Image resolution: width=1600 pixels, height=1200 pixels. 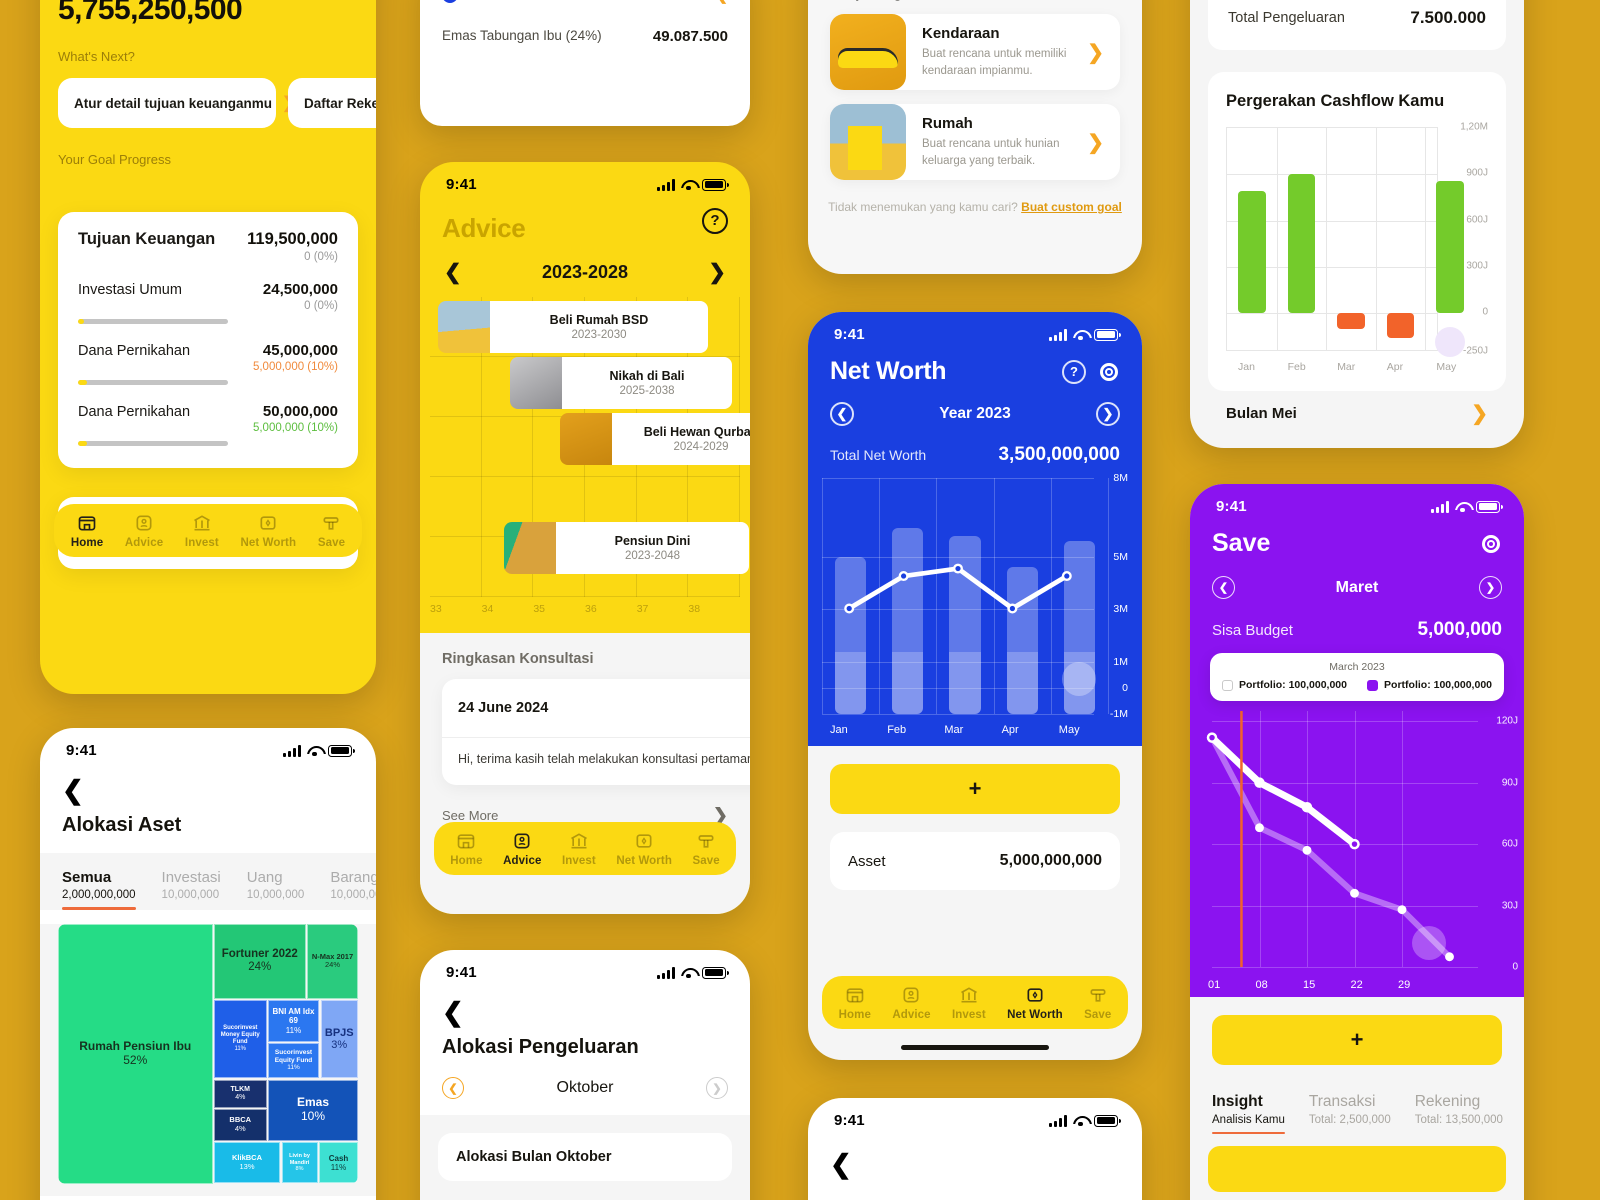 I want to click on treemap-node: Cash 11%, so click(x=338, y=1162).